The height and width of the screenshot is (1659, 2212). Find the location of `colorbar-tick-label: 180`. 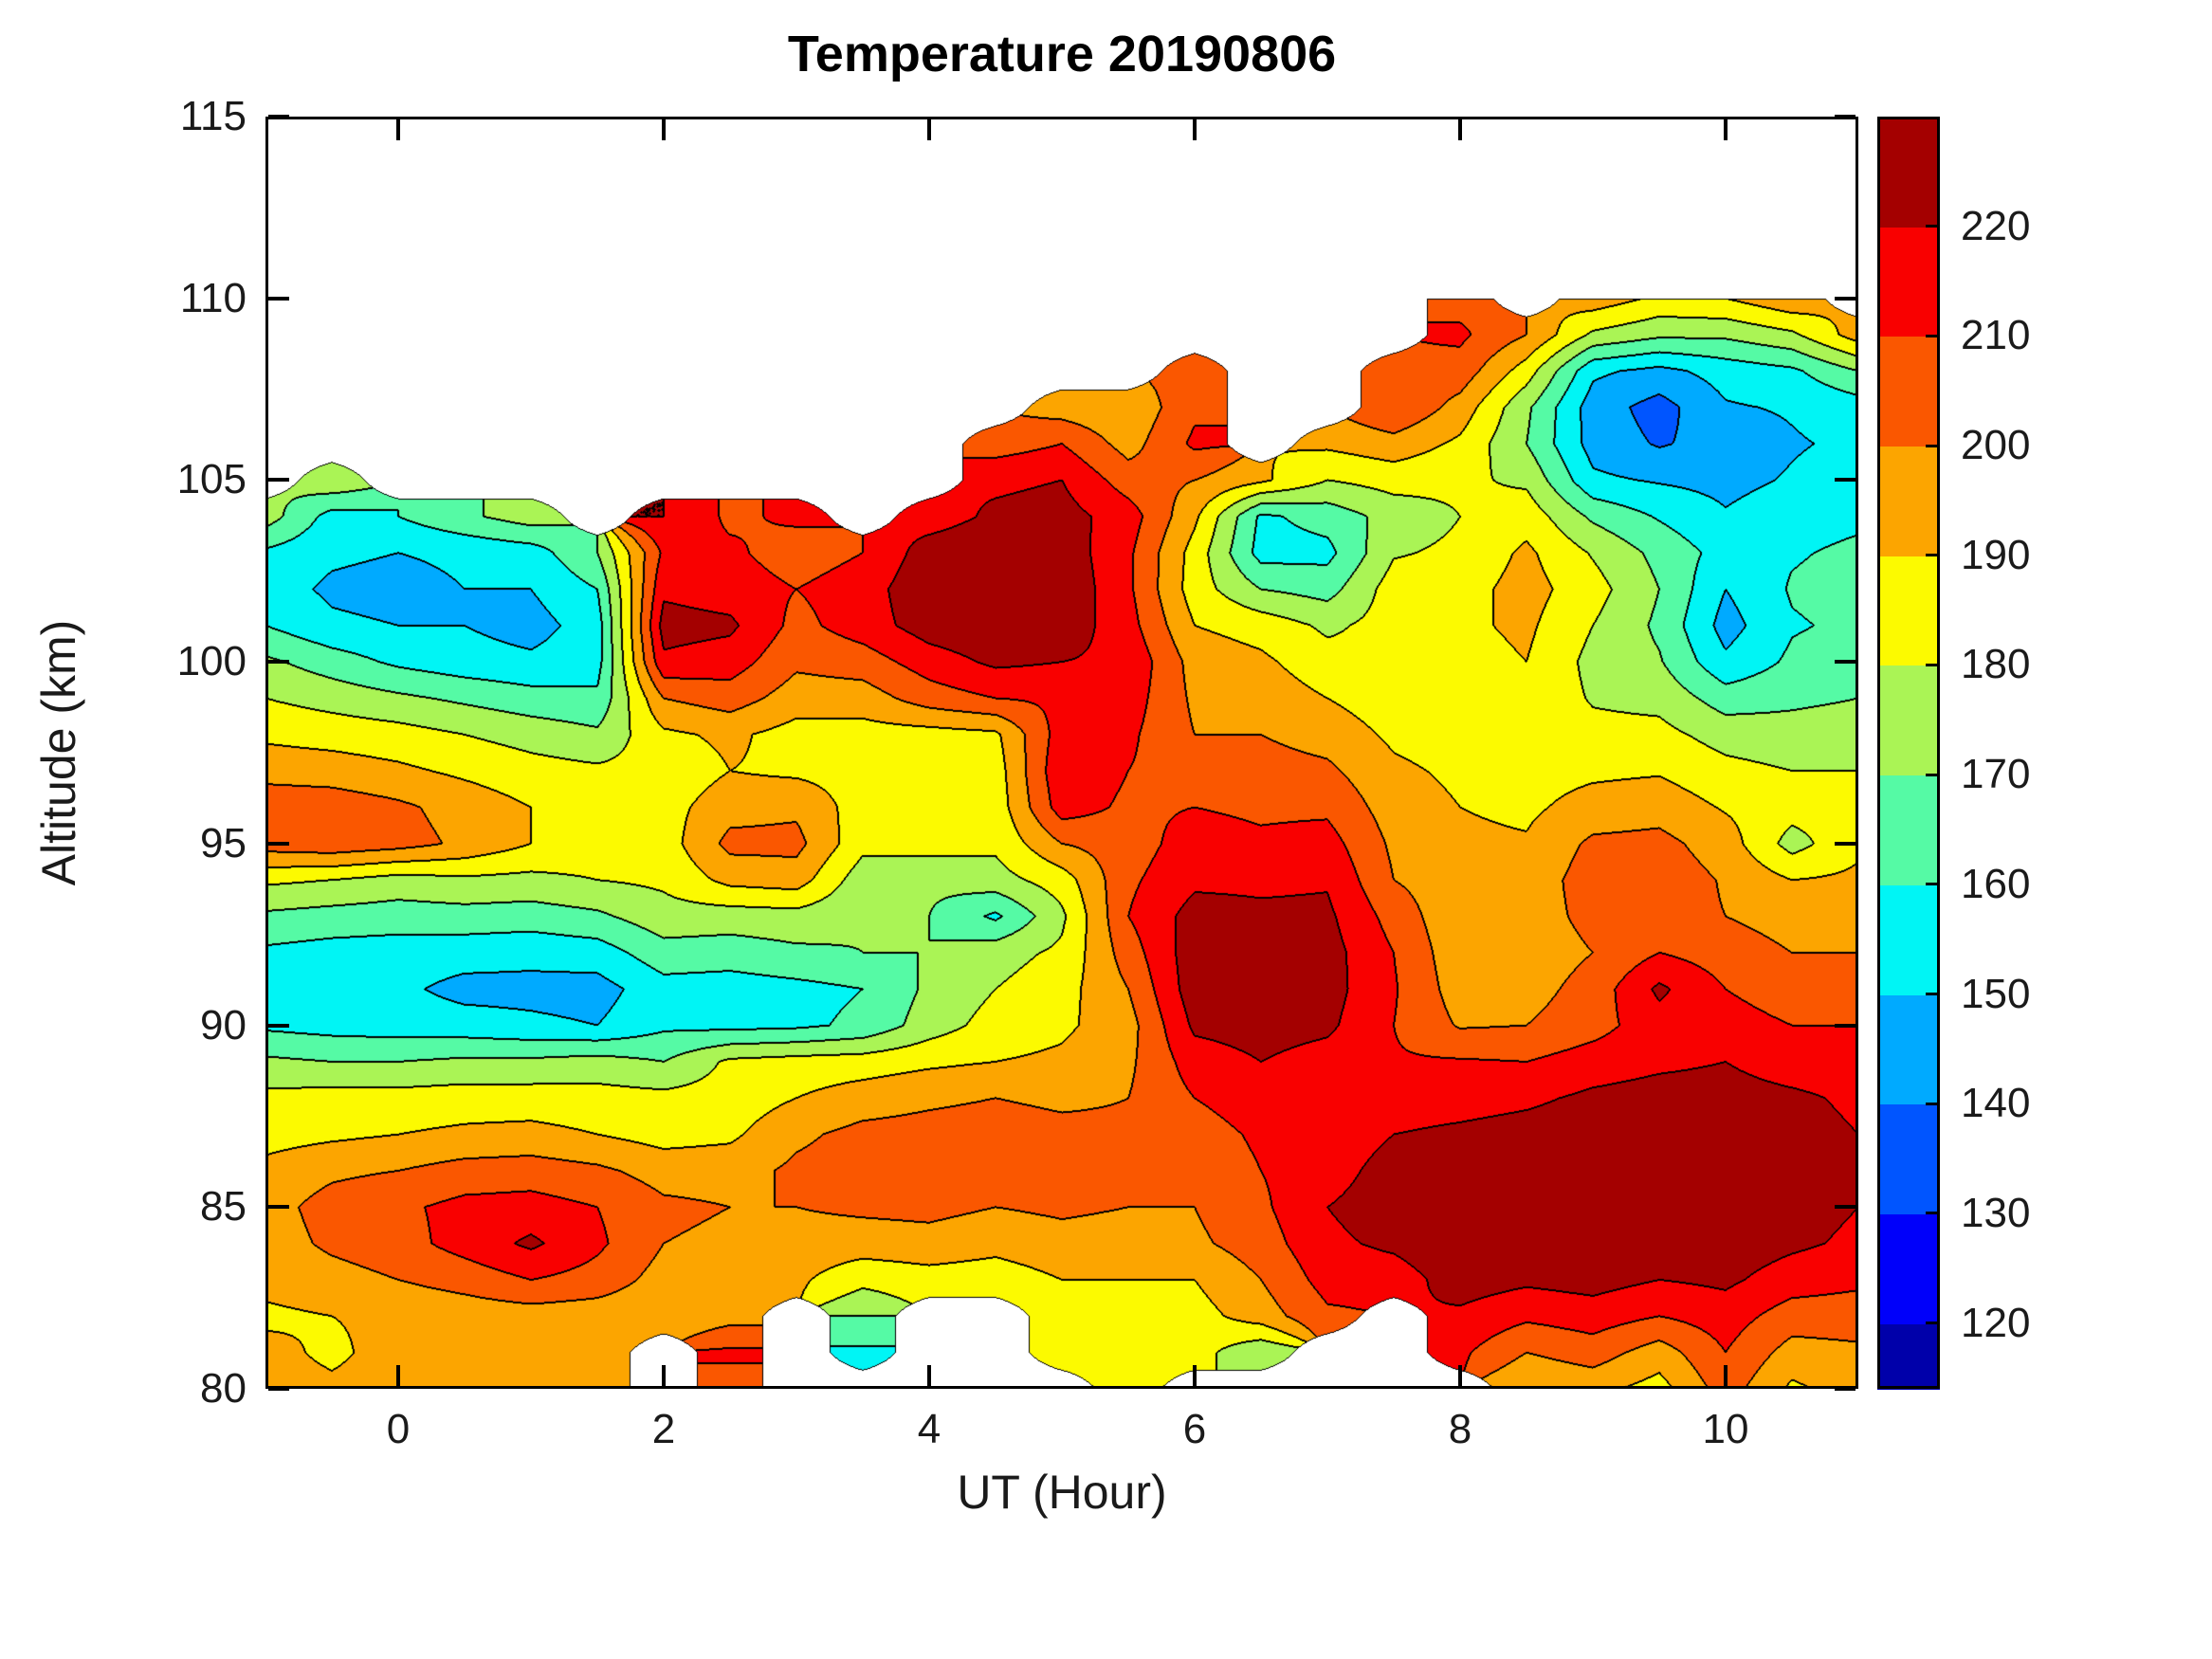

colorbar-tick-label: 180 is located at coordinates (1996, 664).